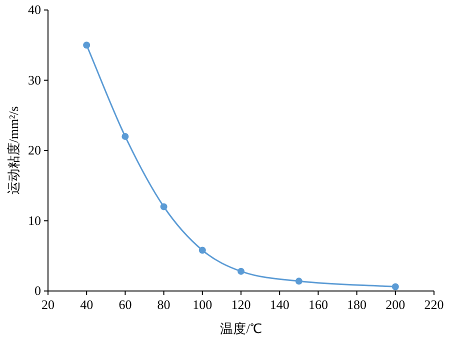 The width and height of the screenshot is (463, 343). What do you see at coordinates (87, 304) in the screenshot?
I see `x-tick-label: 40` at bounding box center [87, 304].